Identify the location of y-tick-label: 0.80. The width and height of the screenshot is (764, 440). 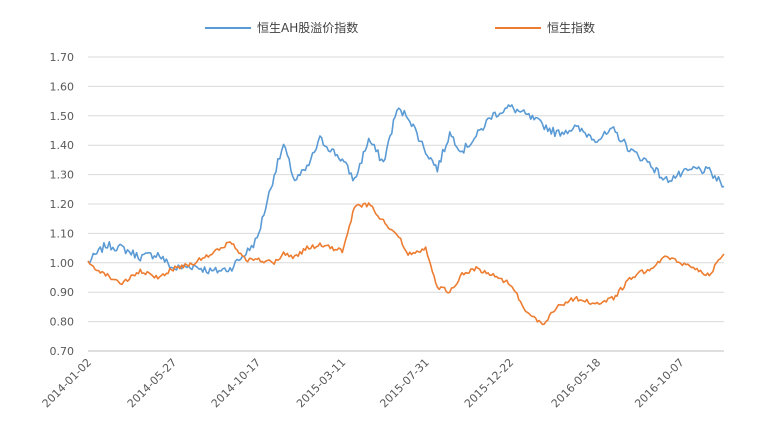
(62, 322).